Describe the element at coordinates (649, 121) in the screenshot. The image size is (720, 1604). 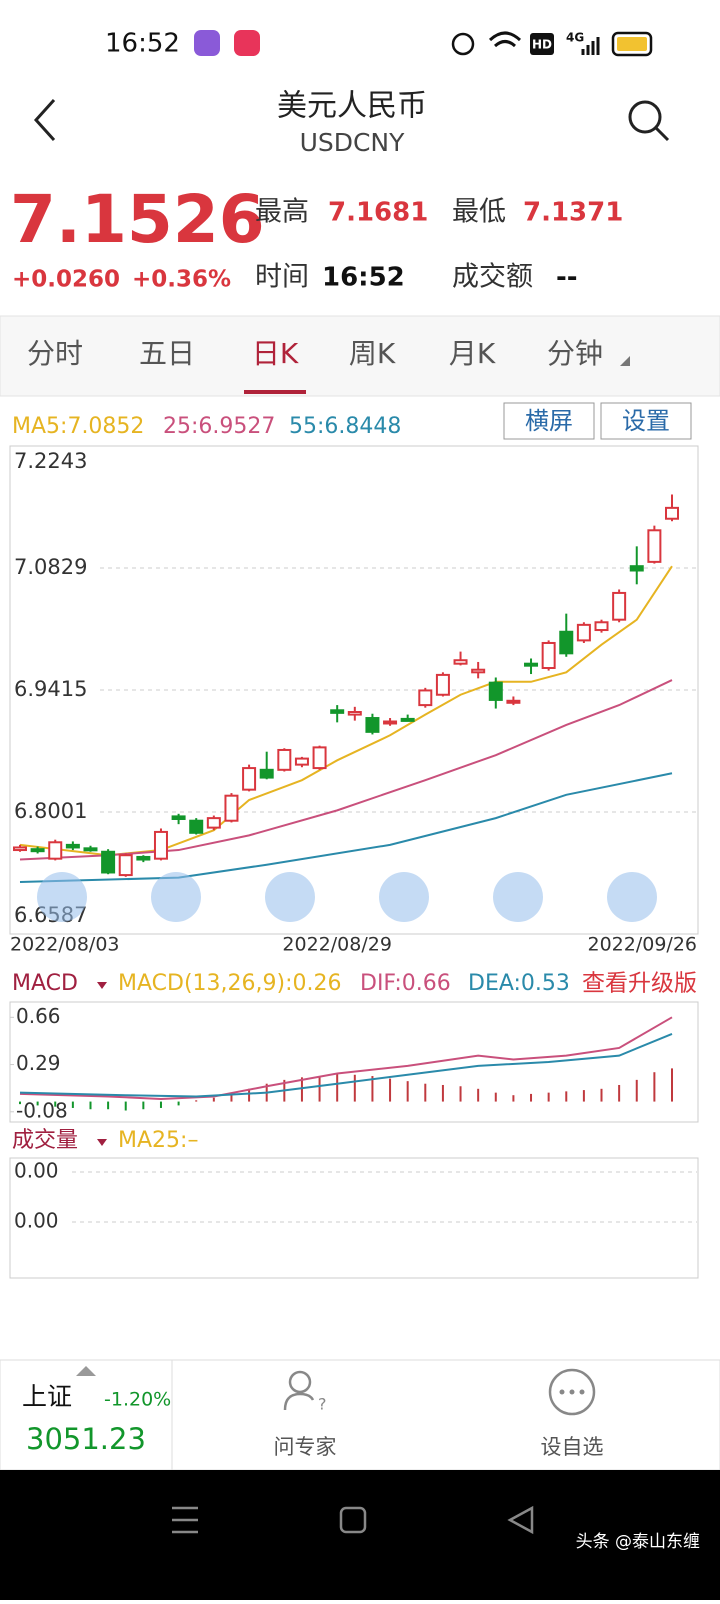
I see `search-button` at that location.